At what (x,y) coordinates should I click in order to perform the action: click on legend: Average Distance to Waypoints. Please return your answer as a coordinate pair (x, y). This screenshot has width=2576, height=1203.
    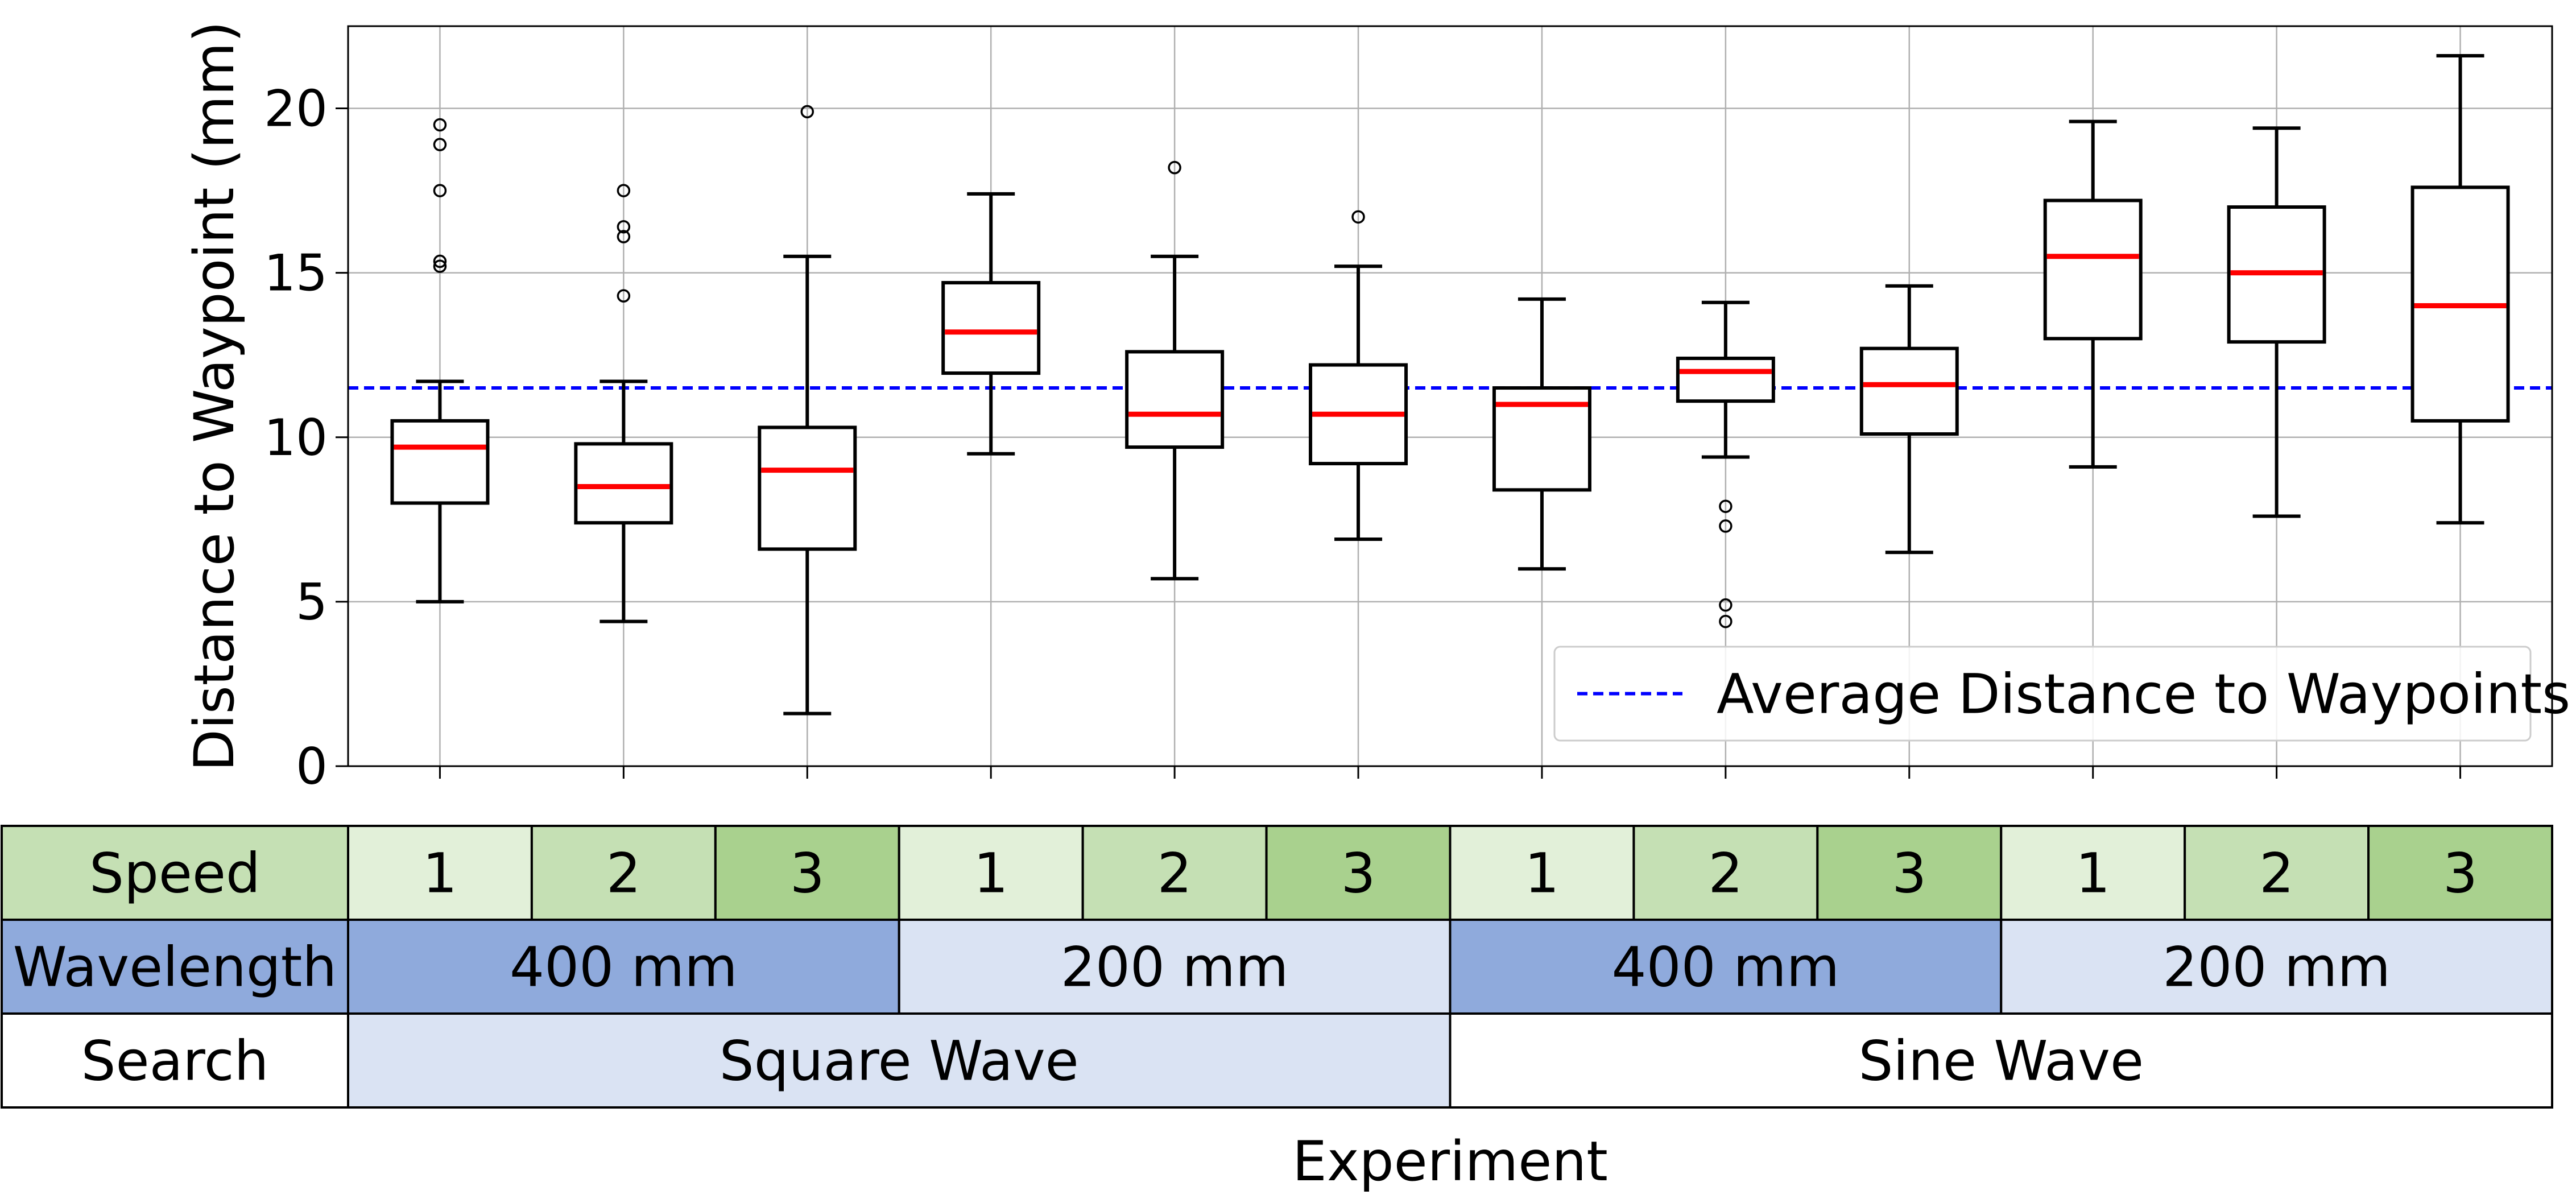
    Looking at the image, I should click on (2061, 694).